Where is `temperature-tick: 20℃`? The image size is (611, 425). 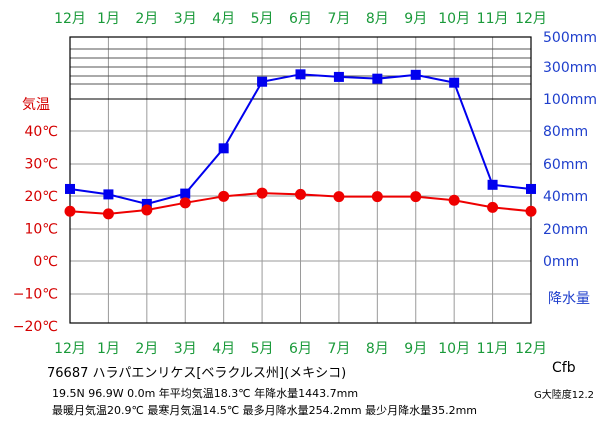 temperature-tick: 20℃ is located at coordinates (41, 197).